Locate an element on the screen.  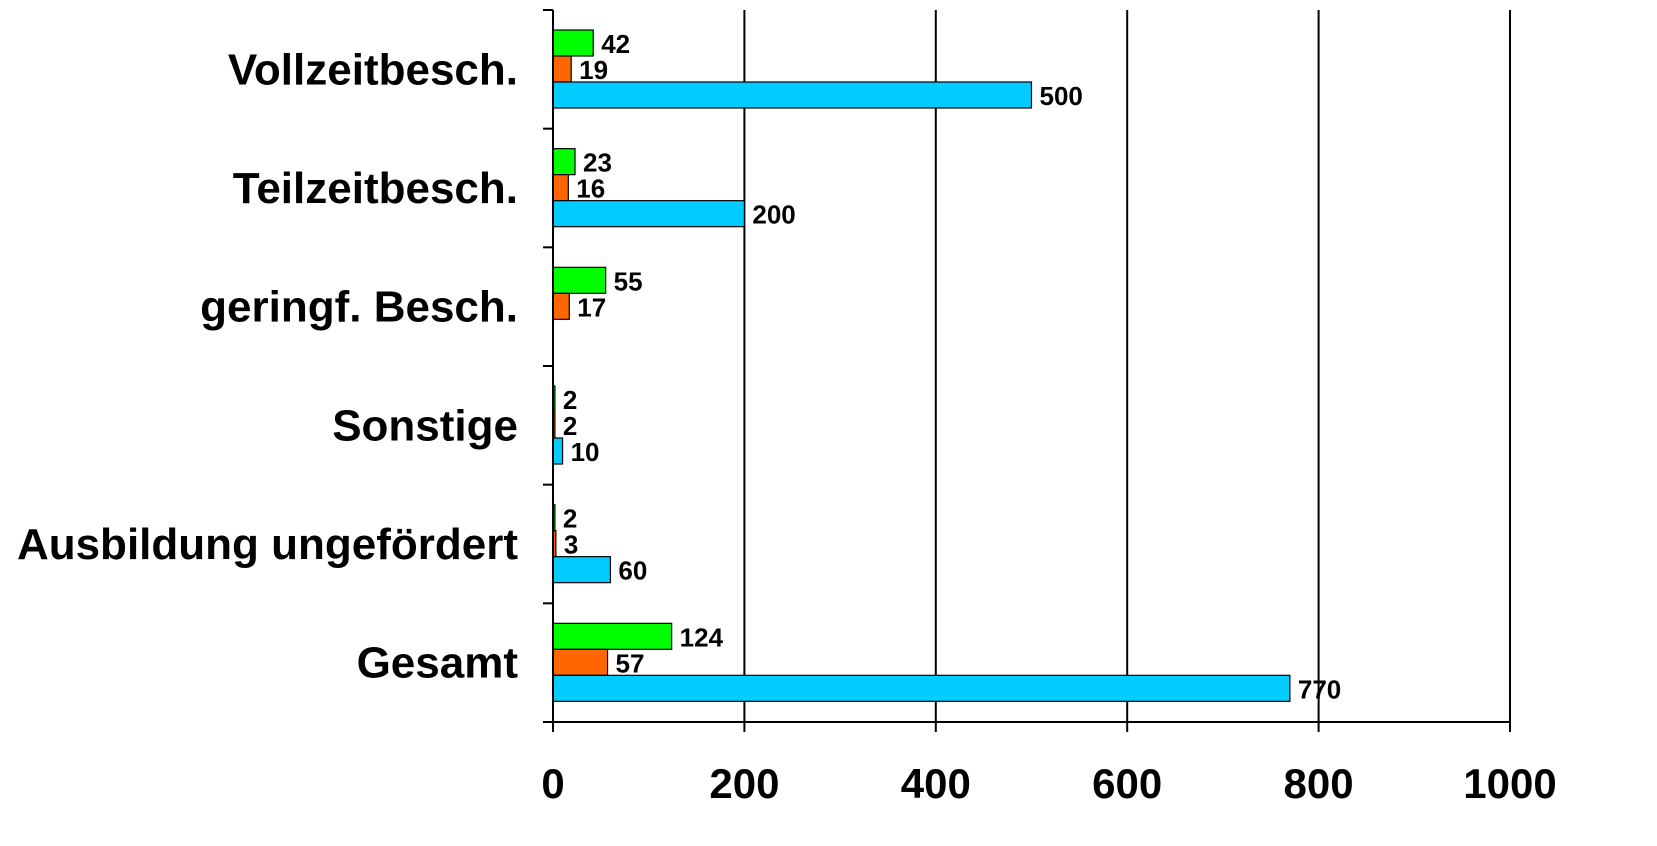
data-label: 42 is located at coordinates (615, 44).